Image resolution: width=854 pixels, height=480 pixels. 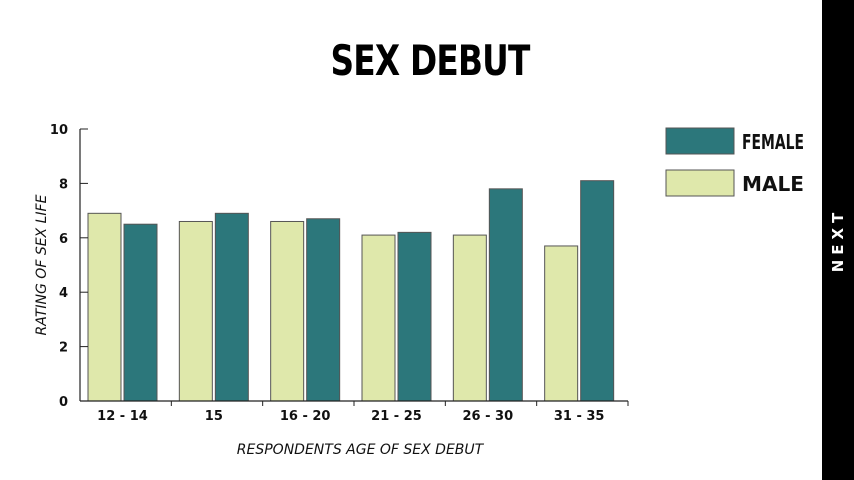 I want to click on y-tick-label: 0, so click(x=63, y=402).